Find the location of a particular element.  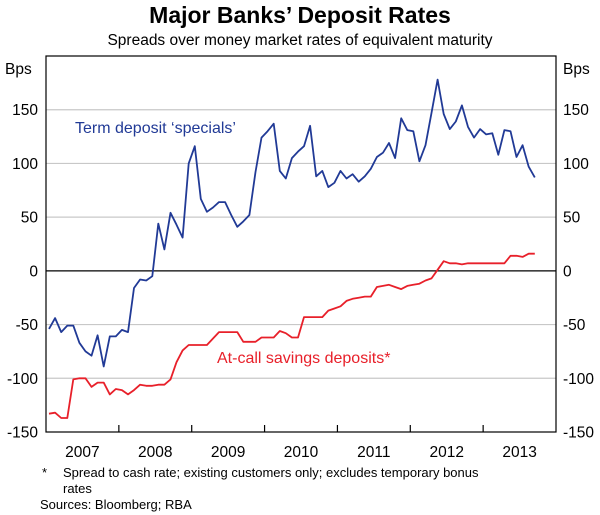

chart-title: Major Banks’ Deposit Rates is located at coordinates (300, 15).